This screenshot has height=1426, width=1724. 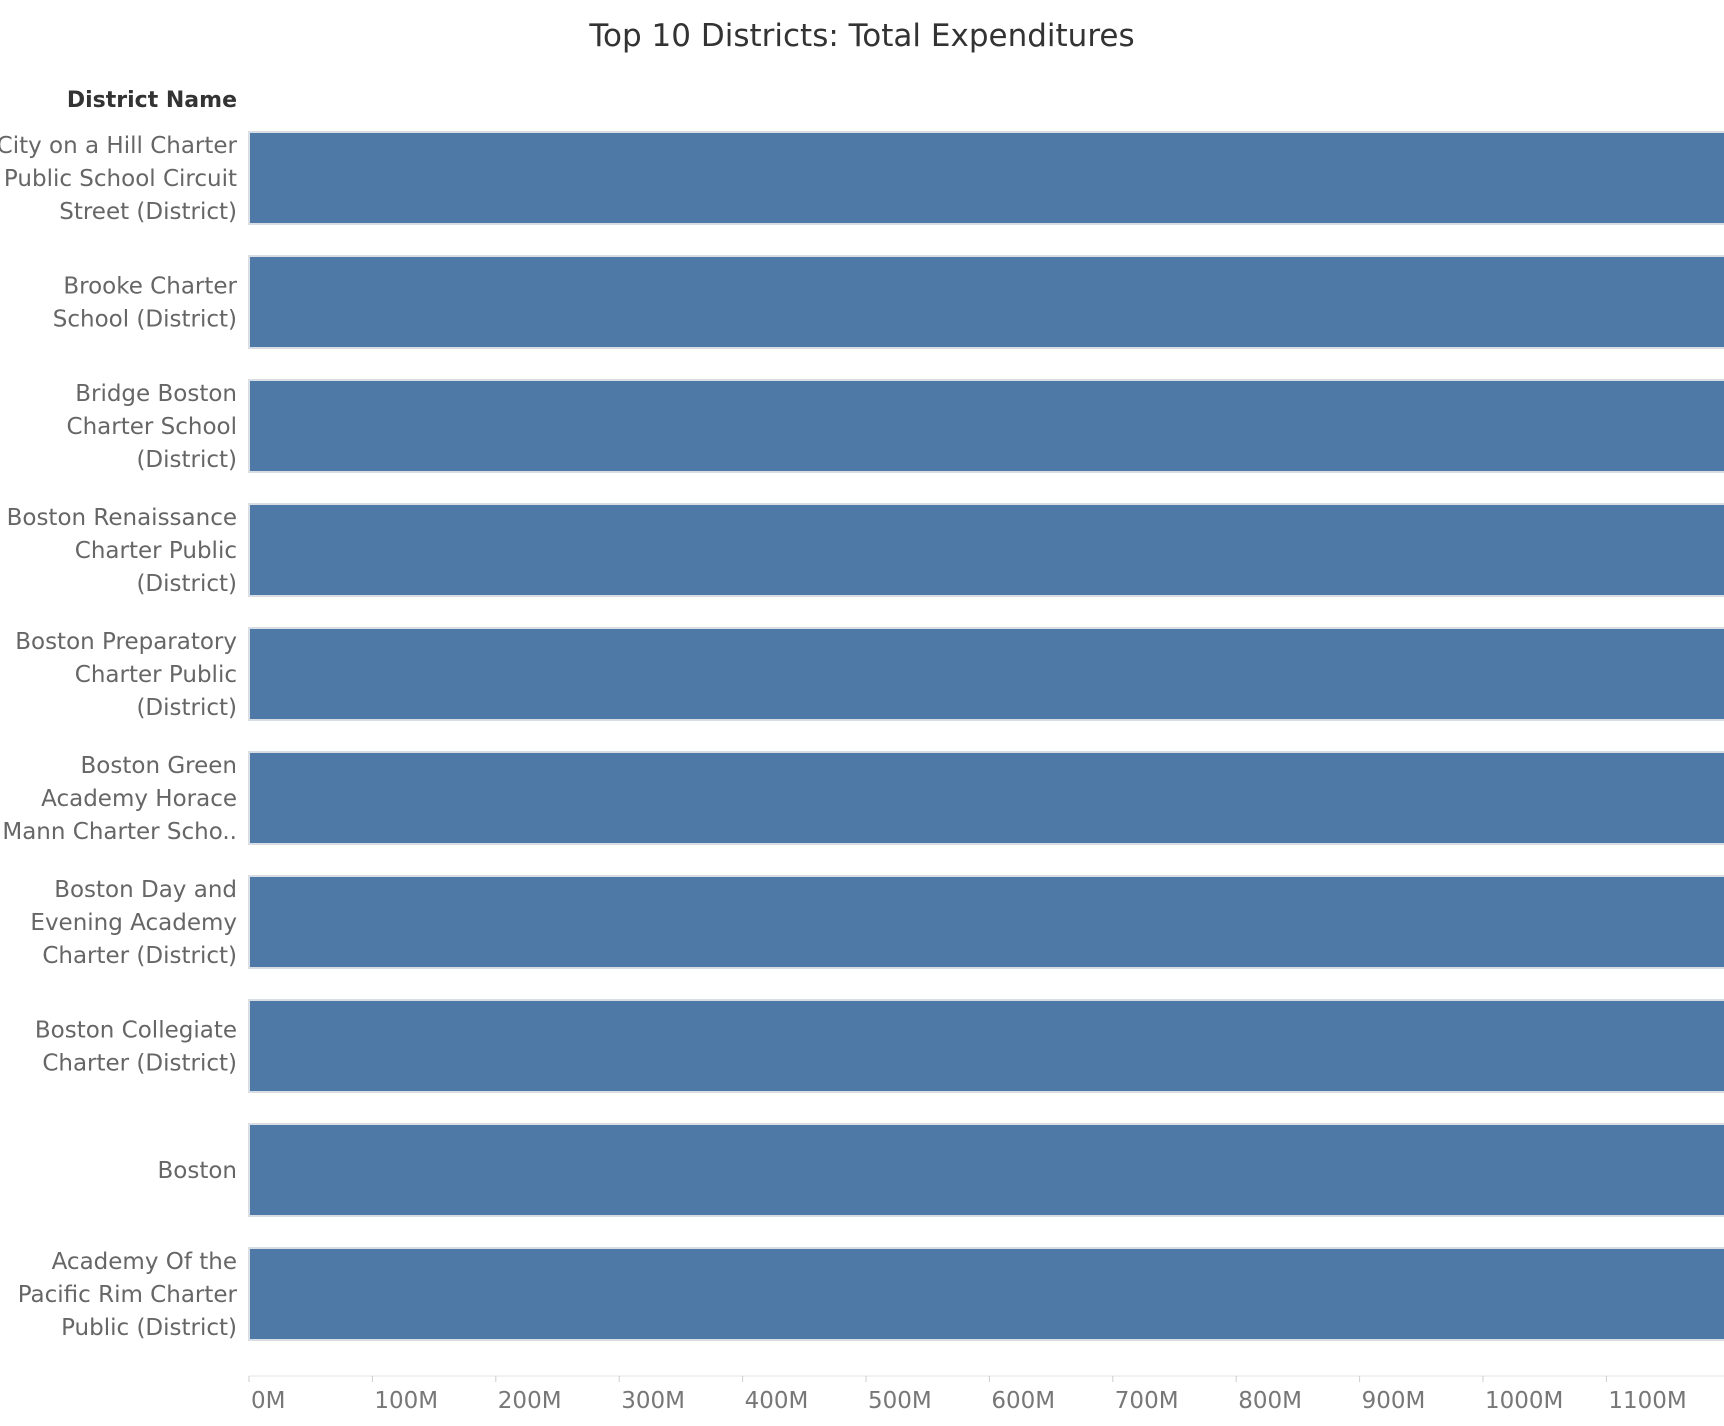 What do you see at coordinates (152, 427) in the screenshot?
I see `category-label: Bridge Boston Charter School (District)` at bounding box center [152, 427].